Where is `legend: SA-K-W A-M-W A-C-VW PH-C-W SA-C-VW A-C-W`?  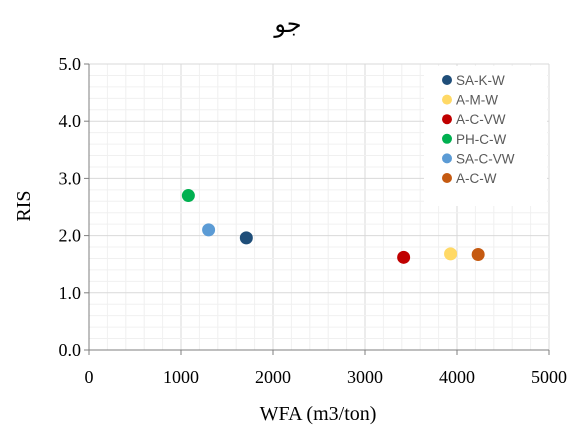
legend: SA-K-W A-M-W A-C-VW PH-C-W SA-C-VW A-C-W is located at coordinates (485, 136).